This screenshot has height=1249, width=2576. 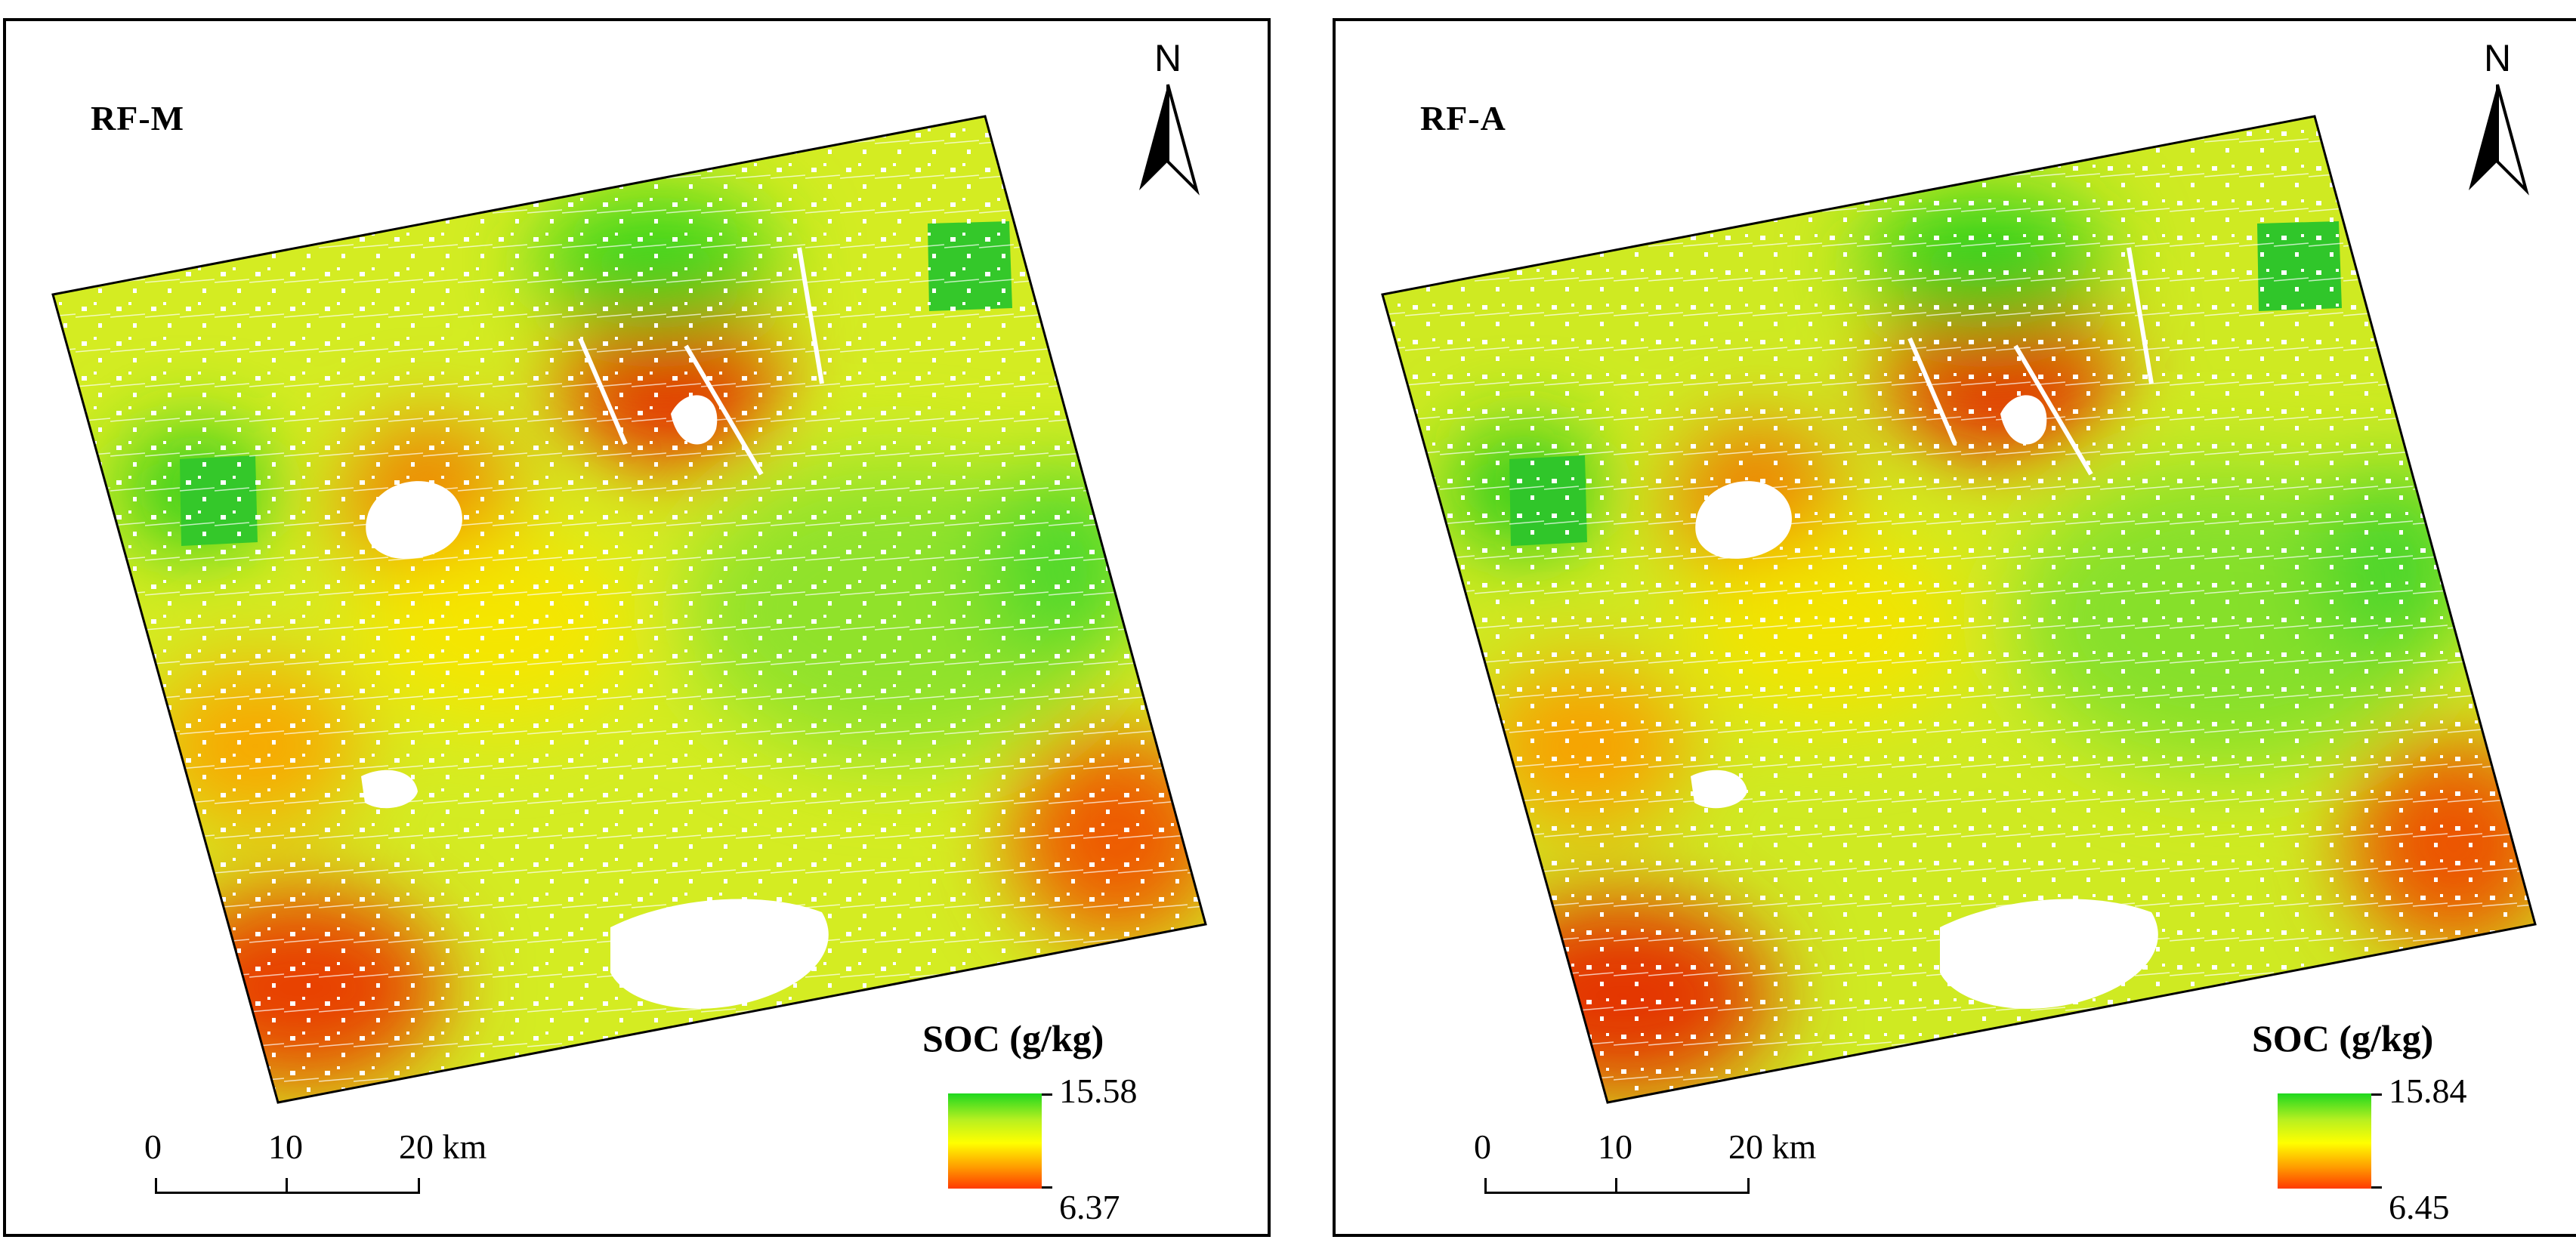 I want to click on legend-min-value: 6.45, so click(x=2419, y=1207).